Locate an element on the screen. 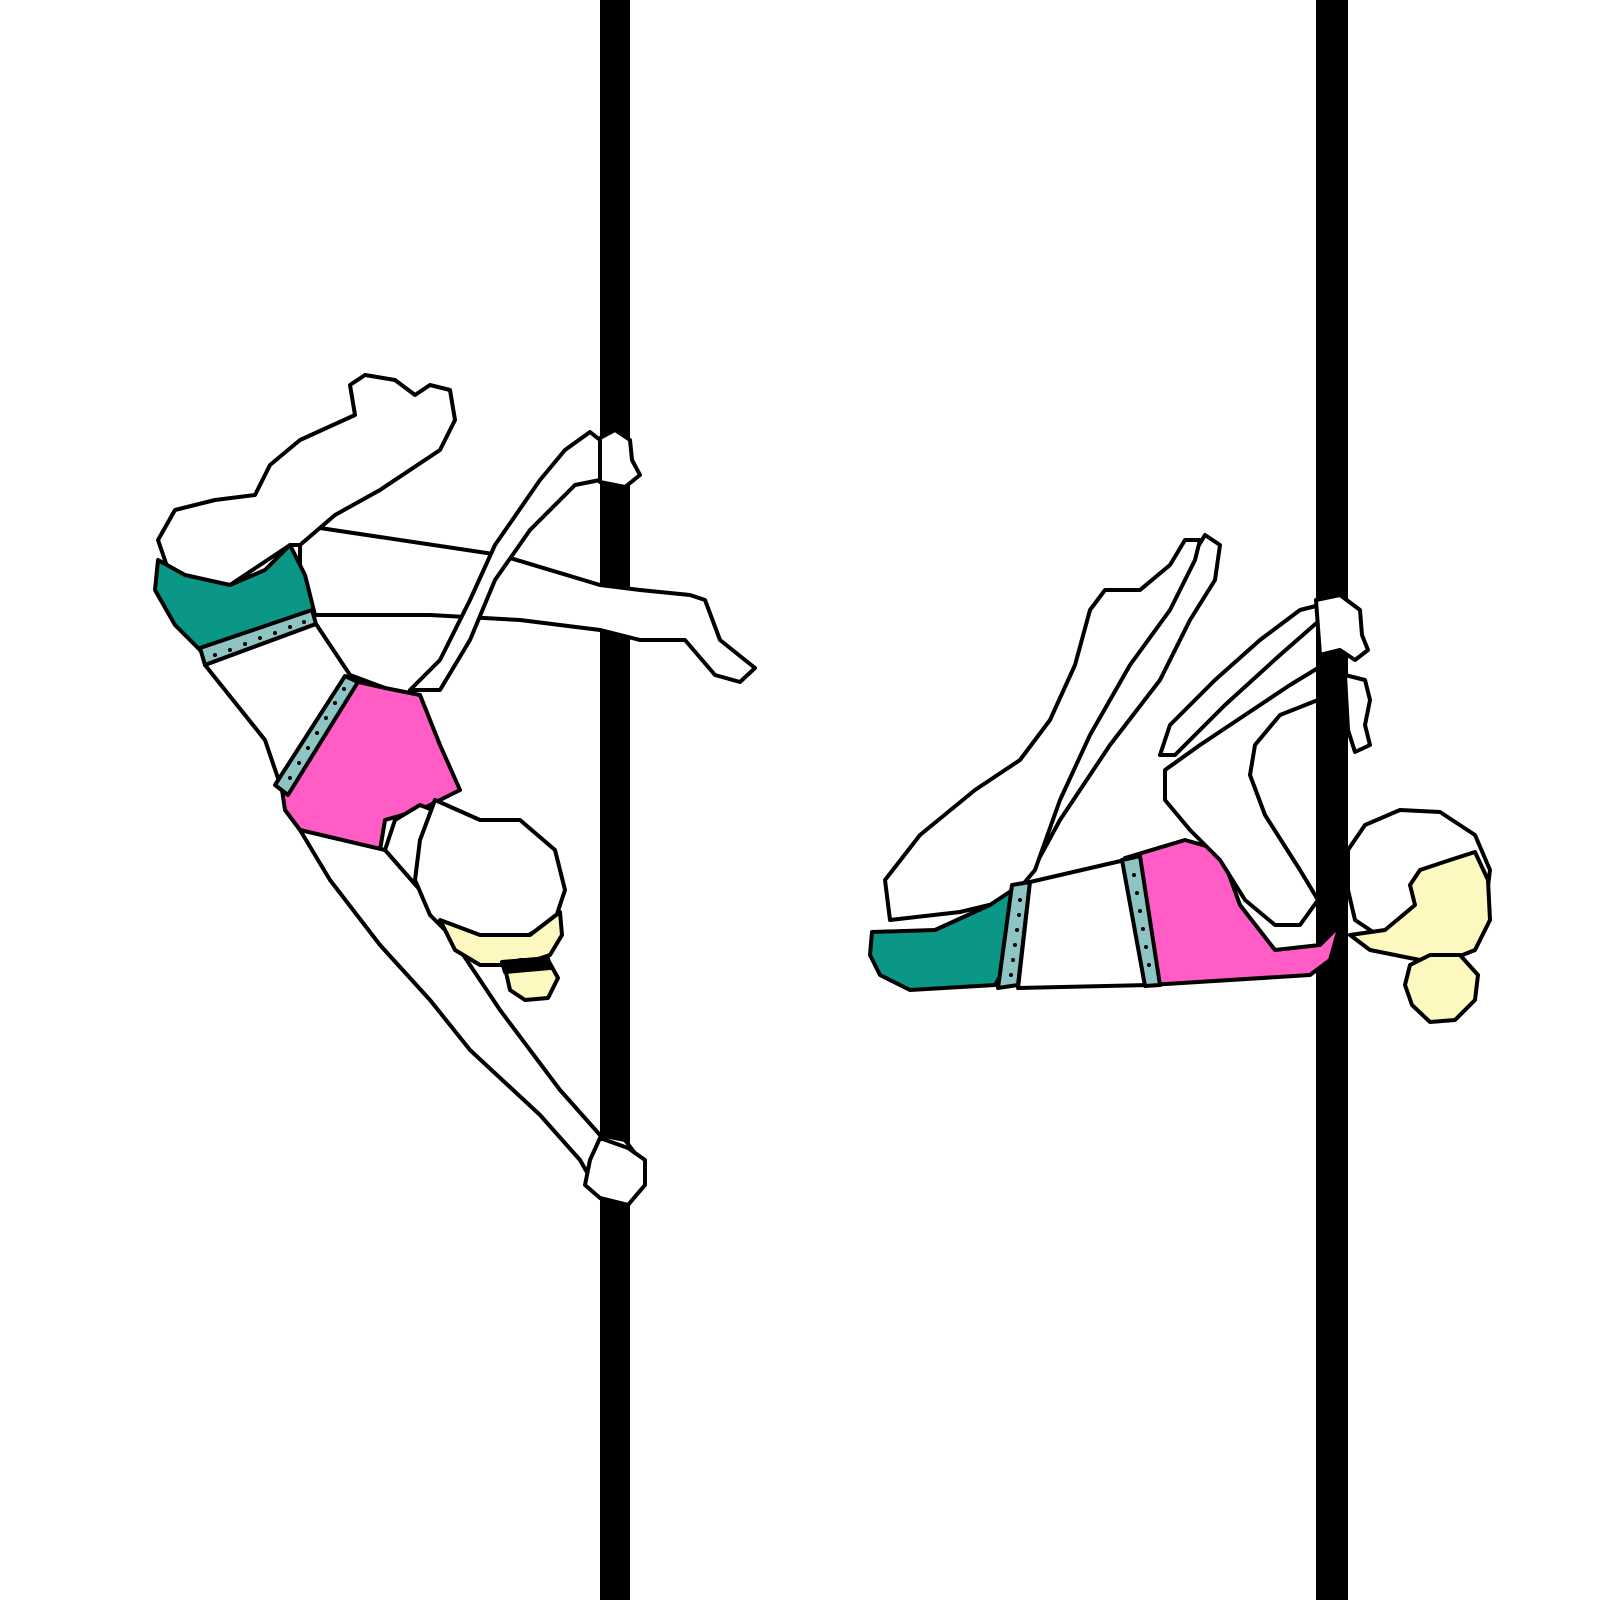  right-trim-dots is located at coordinates (1015, 937).